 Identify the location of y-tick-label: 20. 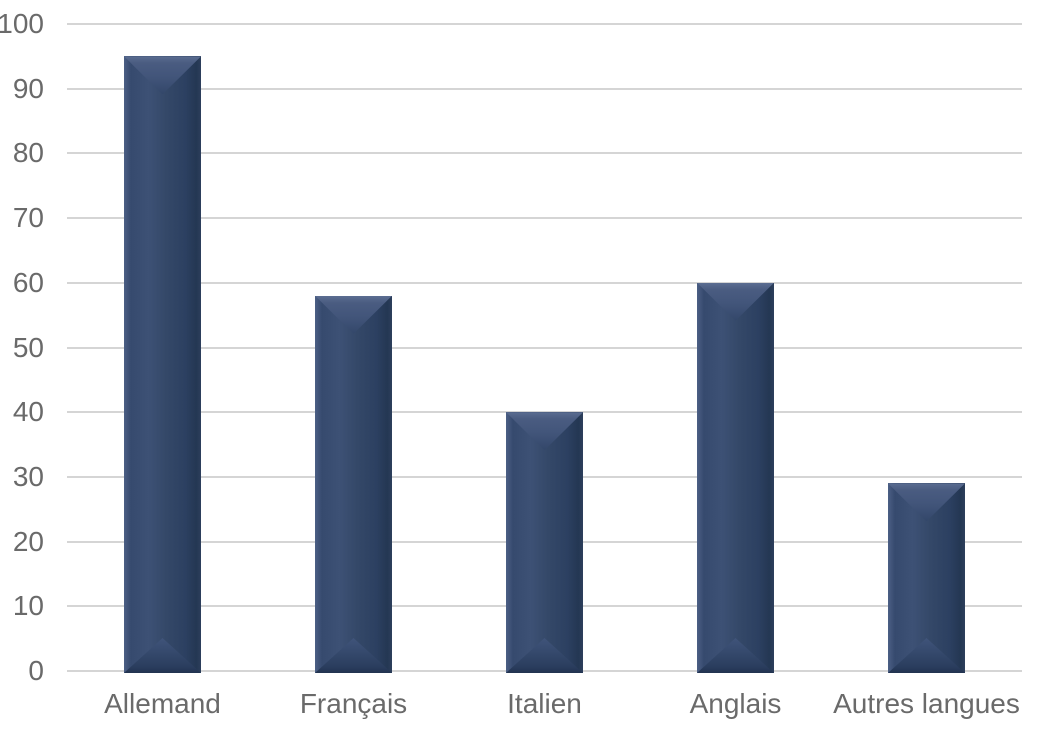
(28, 541).